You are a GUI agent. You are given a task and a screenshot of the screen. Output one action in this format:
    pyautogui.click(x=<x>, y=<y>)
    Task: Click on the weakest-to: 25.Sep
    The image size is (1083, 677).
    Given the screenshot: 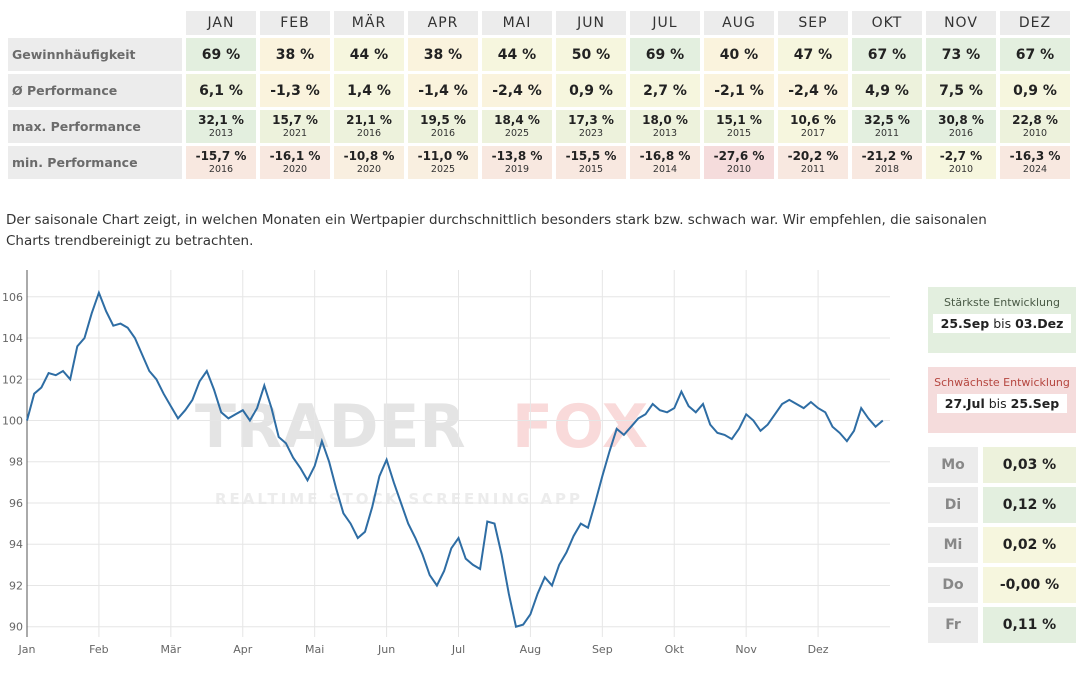 What is the action you would take?
    pyautogui.click(x=1035, y=403)
    